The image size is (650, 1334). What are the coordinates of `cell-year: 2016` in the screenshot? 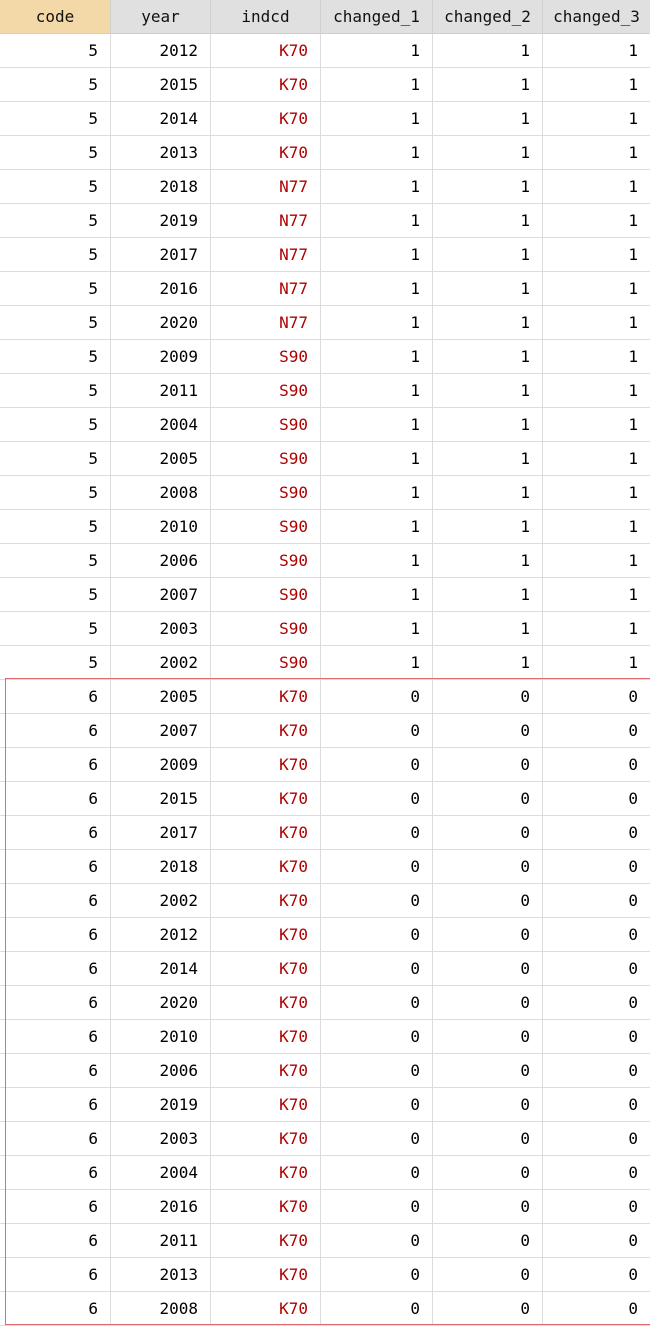 It's located at (161, 1207).